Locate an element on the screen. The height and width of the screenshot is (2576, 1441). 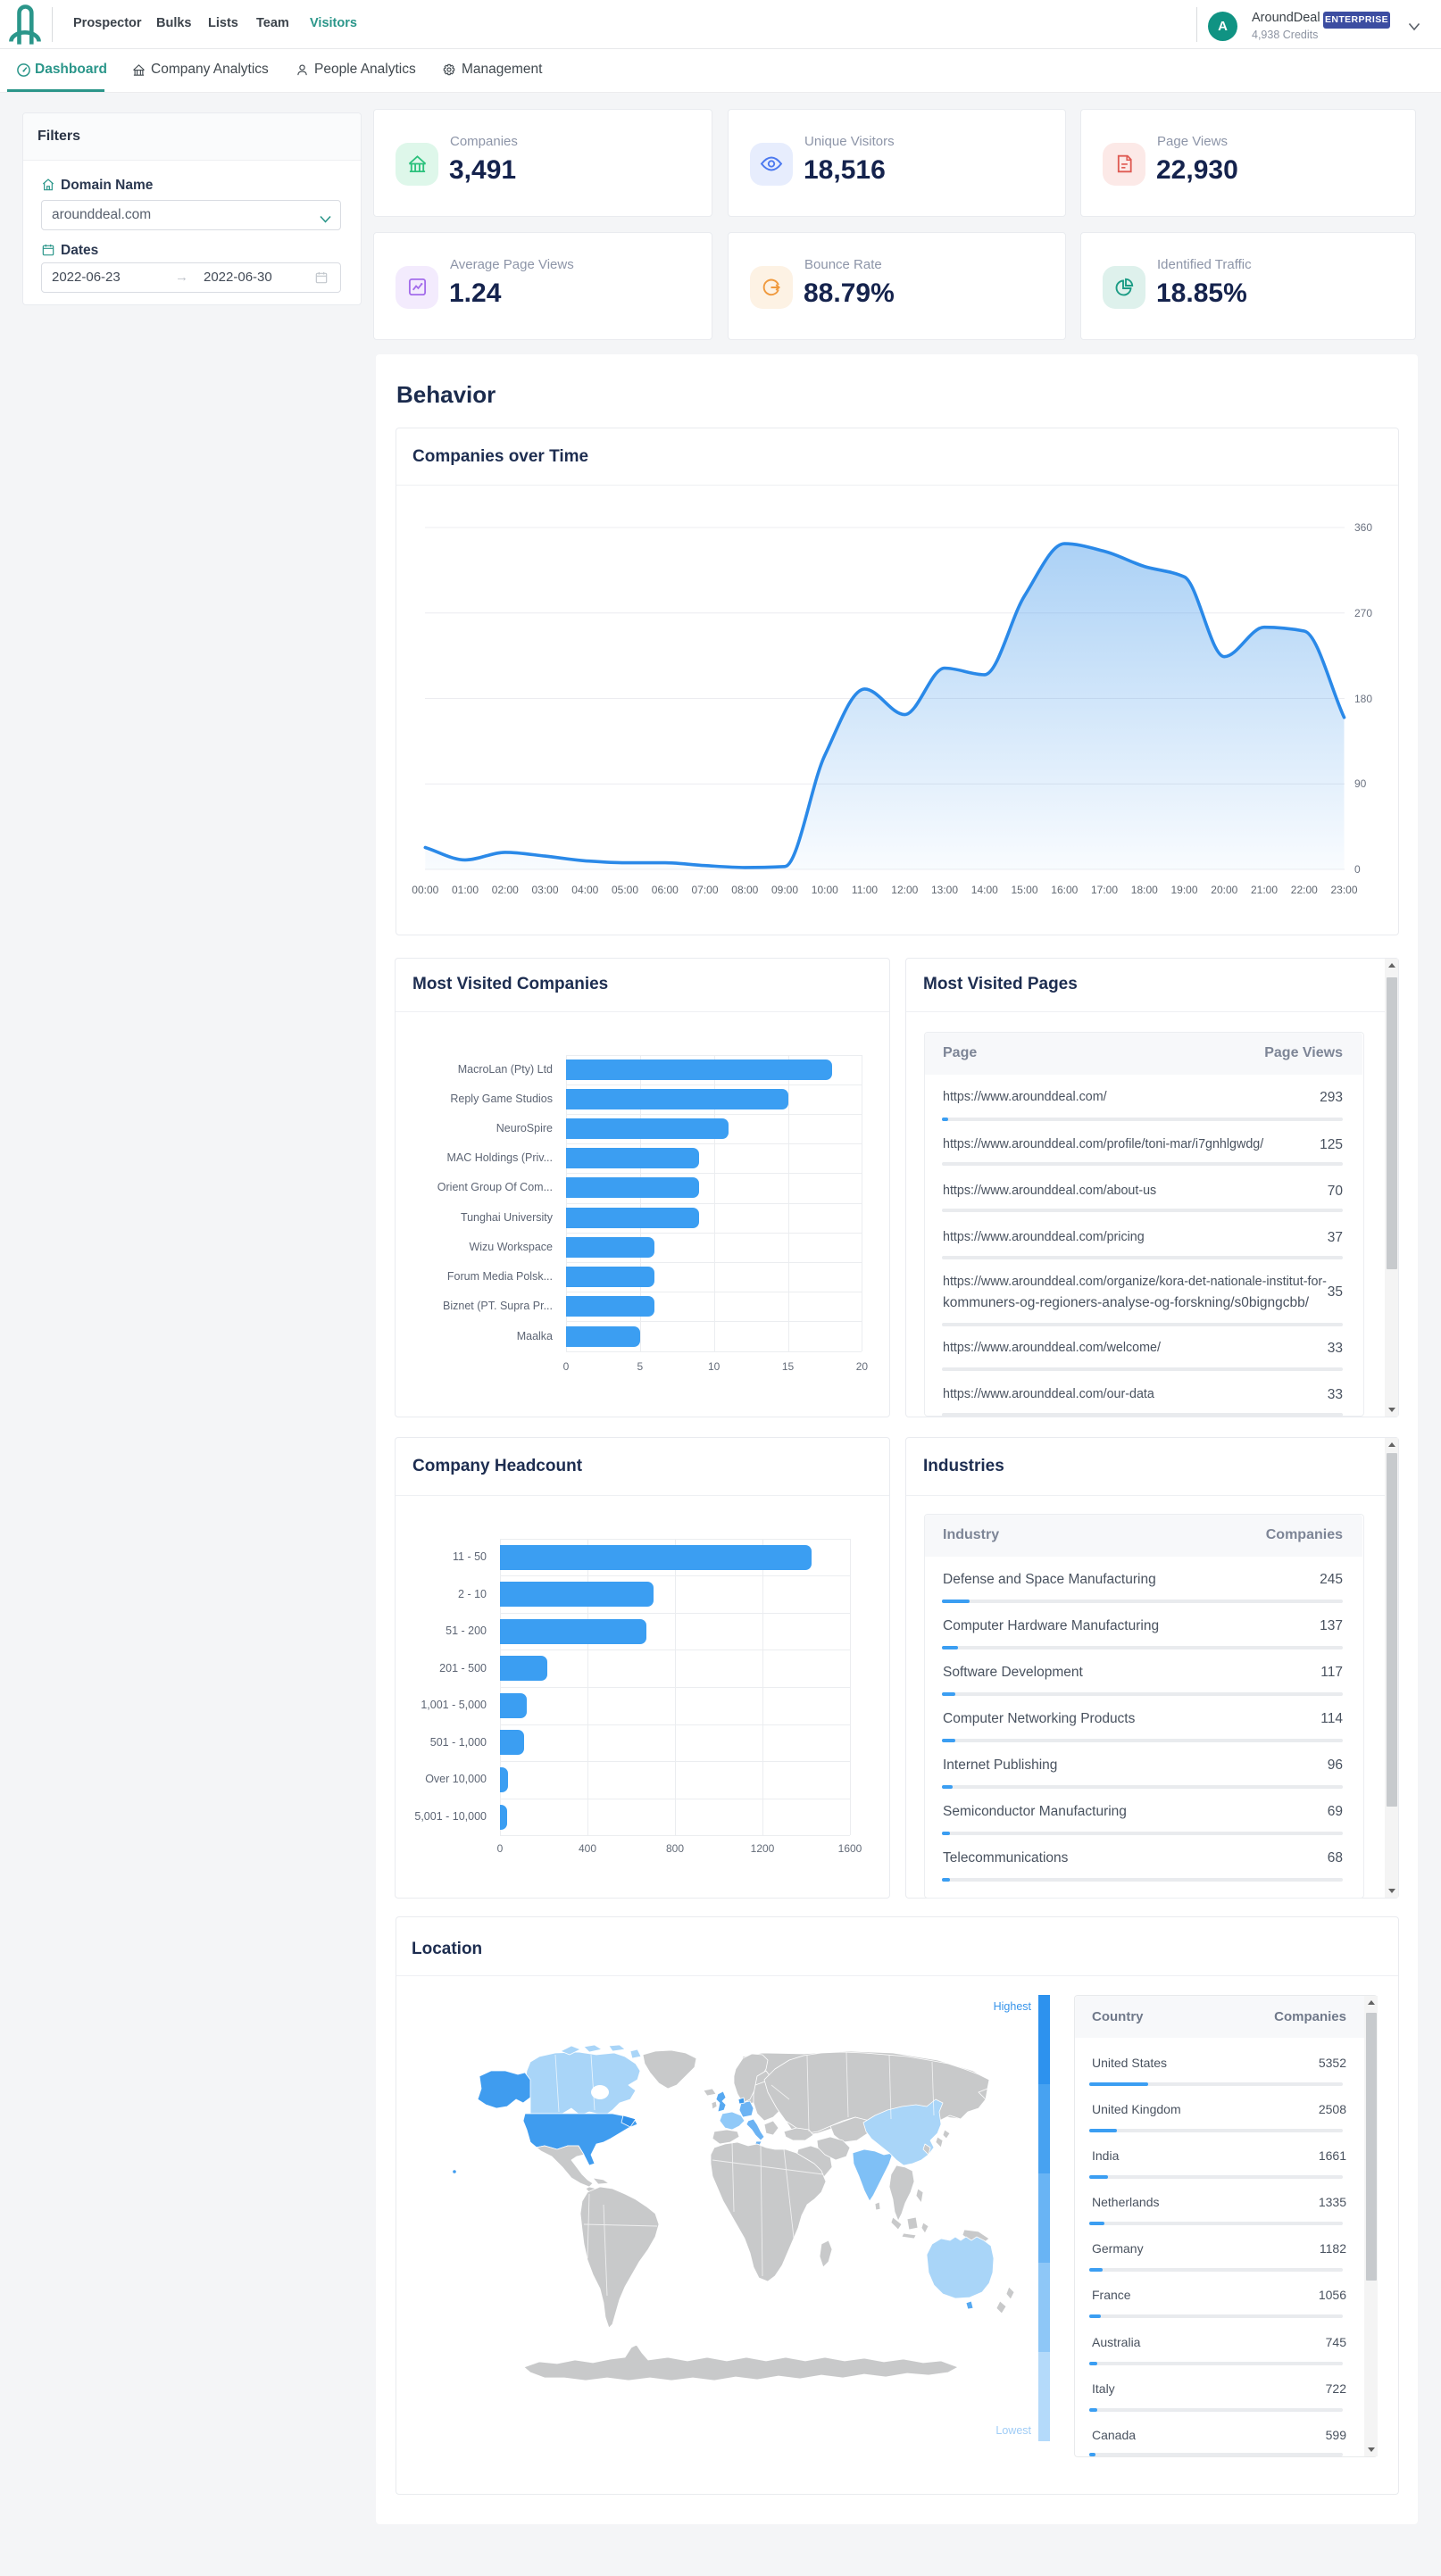
svg-text: 19:00 is located at coordinates (1183, 890).